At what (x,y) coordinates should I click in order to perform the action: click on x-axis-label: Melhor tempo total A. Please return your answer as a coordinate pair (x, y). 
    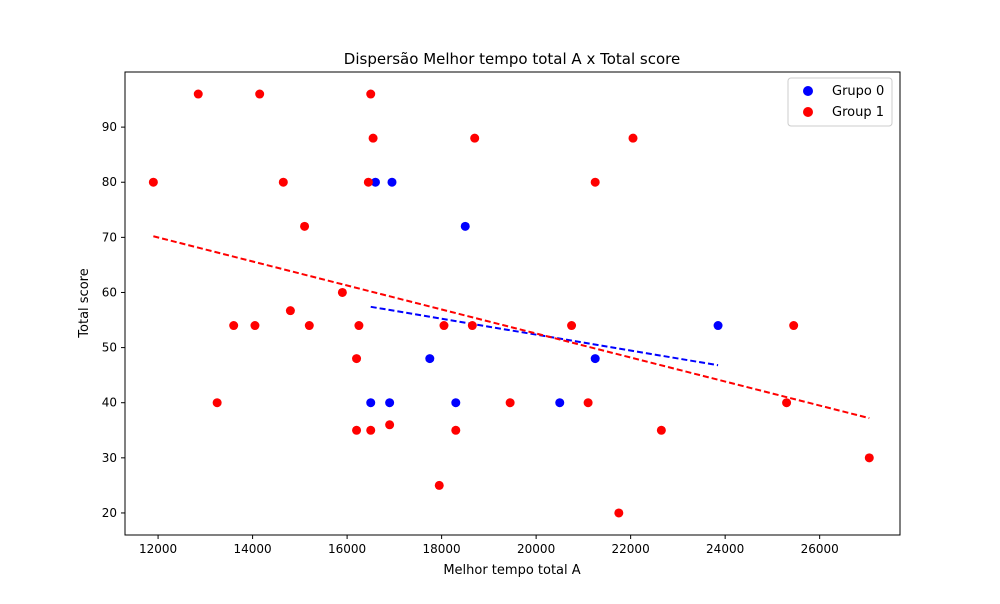
    Looking at the image, I should click on (511, 570).